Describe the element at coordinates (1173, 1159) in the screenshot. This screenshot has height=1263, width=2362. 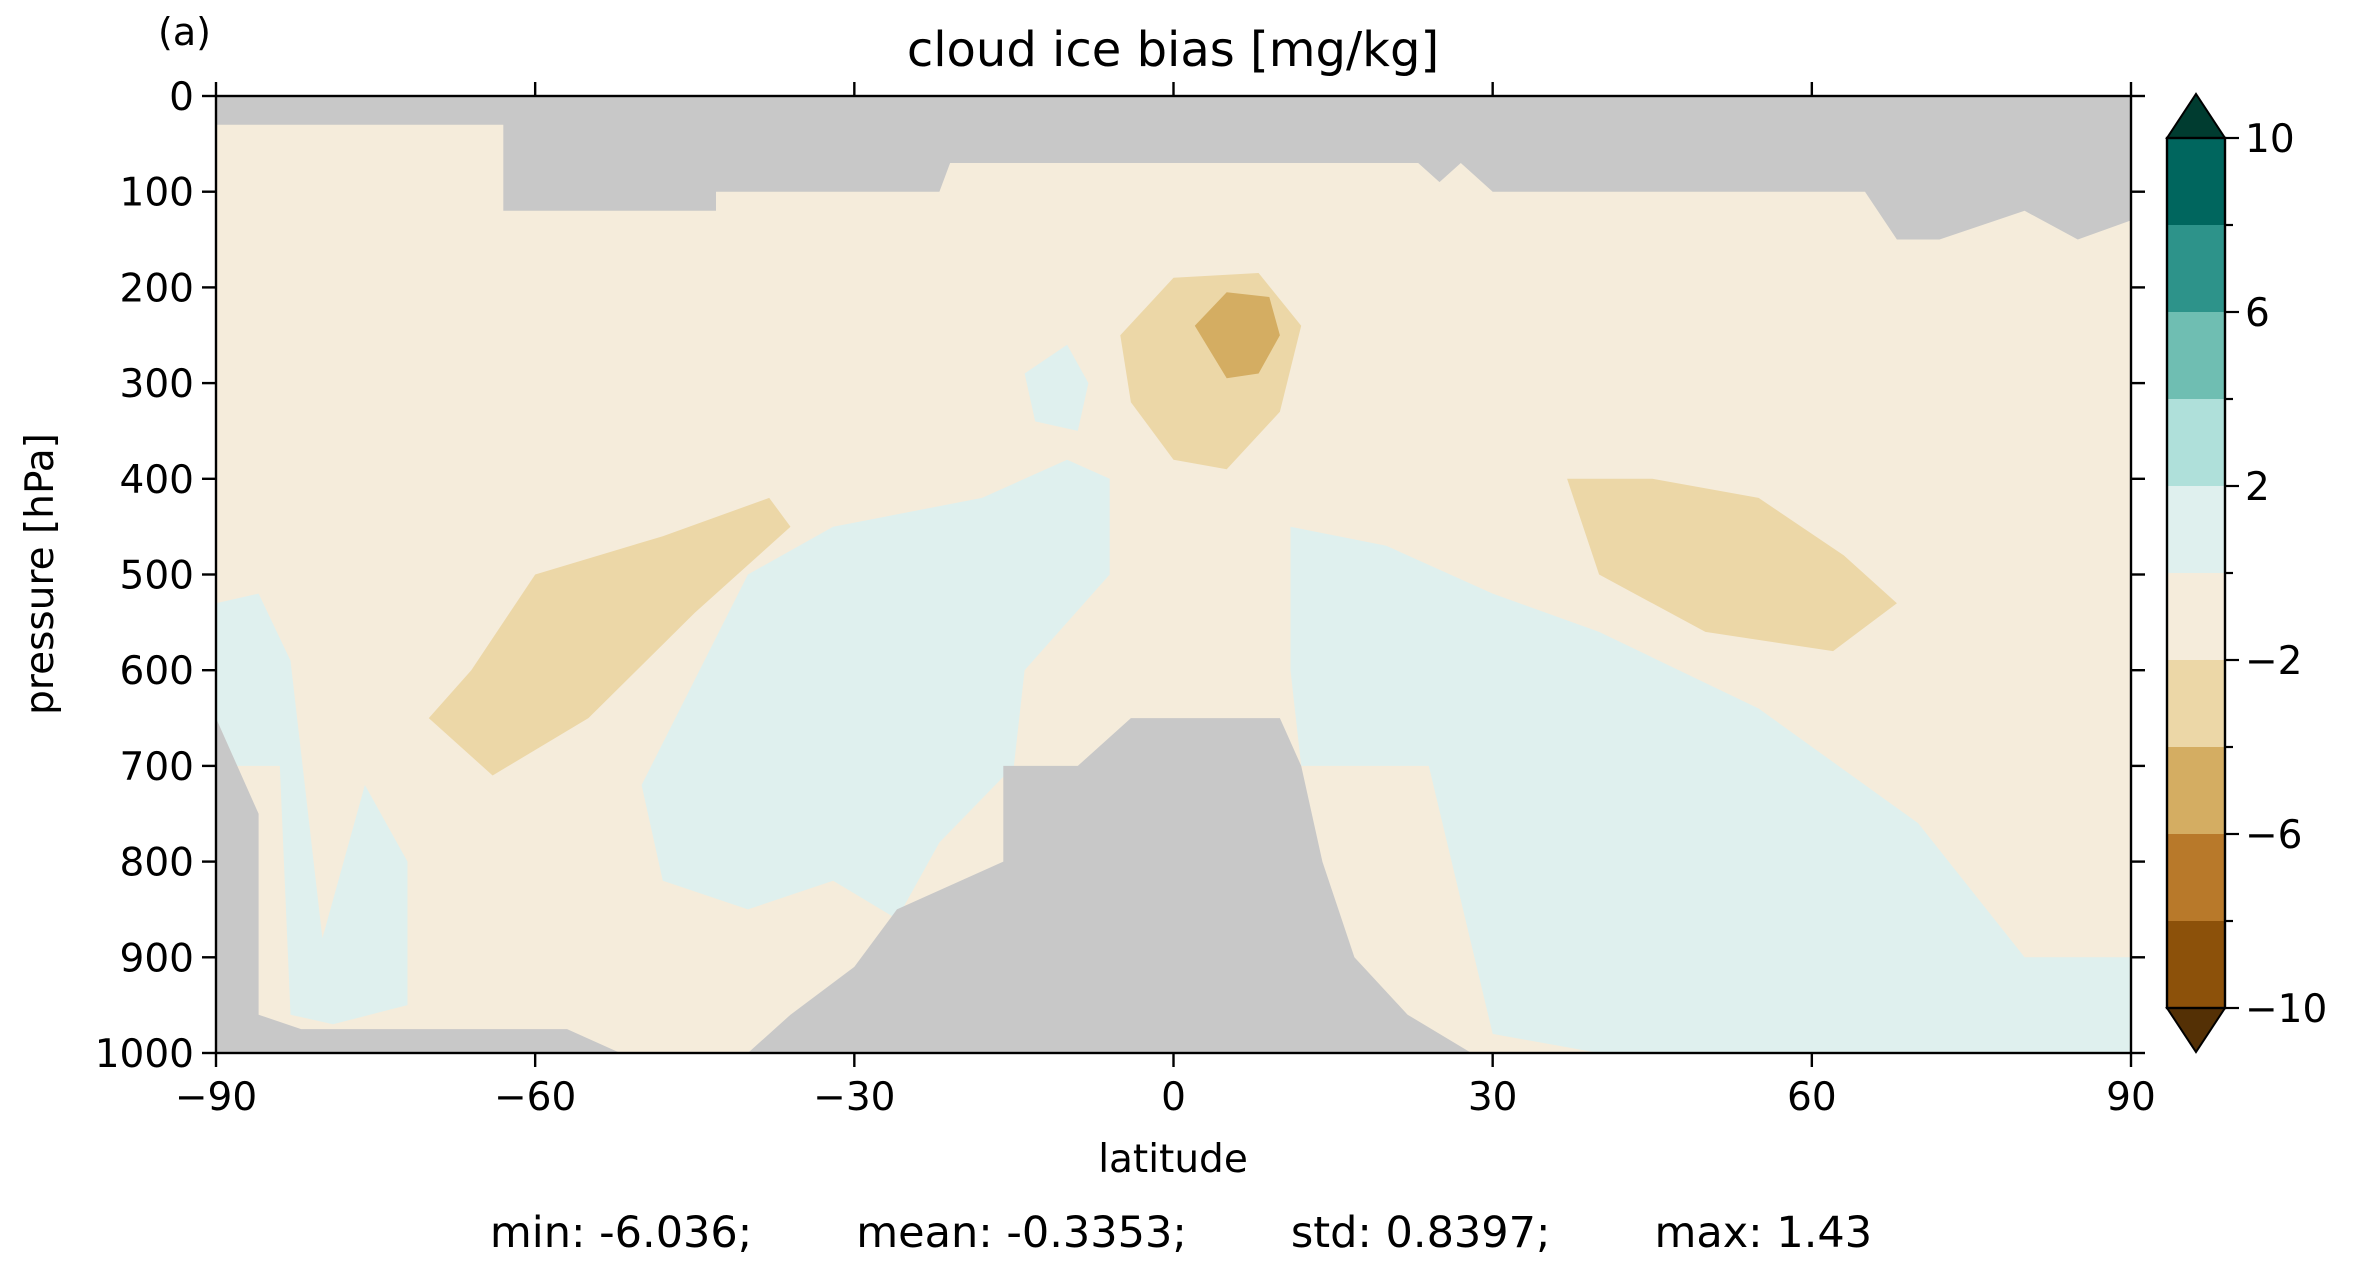
I see `x-axis-label: latitude` at that location.